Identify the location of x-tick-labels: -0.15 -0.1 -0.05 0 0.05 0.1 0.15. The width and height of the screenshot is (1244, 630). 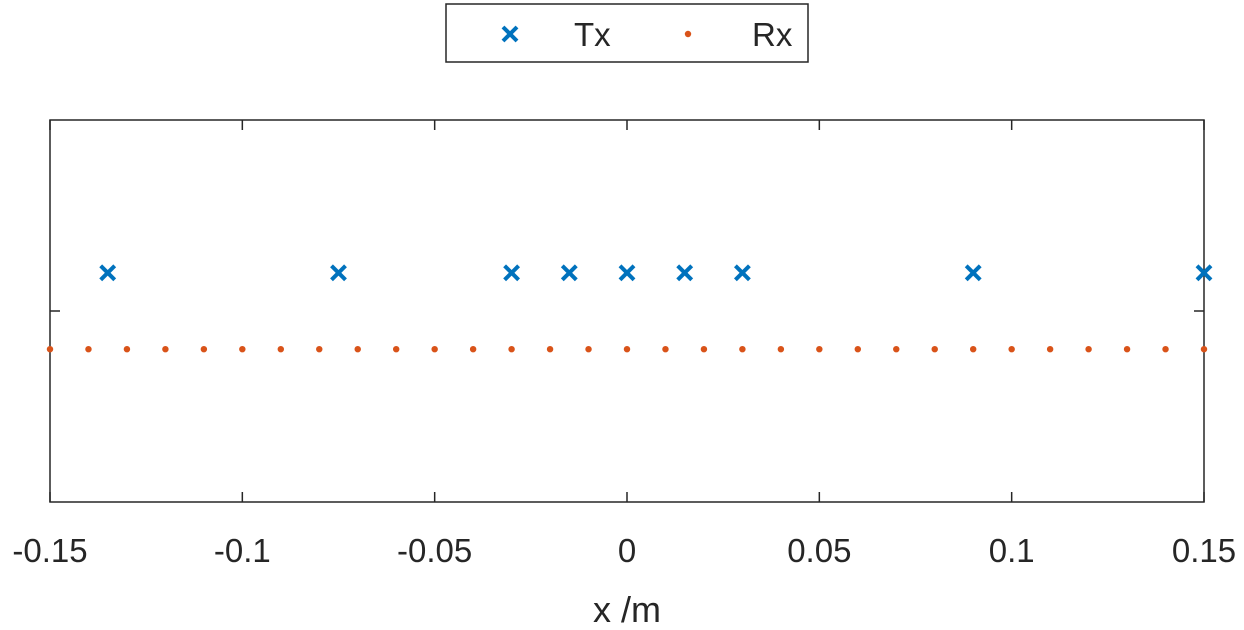
(624, 550).